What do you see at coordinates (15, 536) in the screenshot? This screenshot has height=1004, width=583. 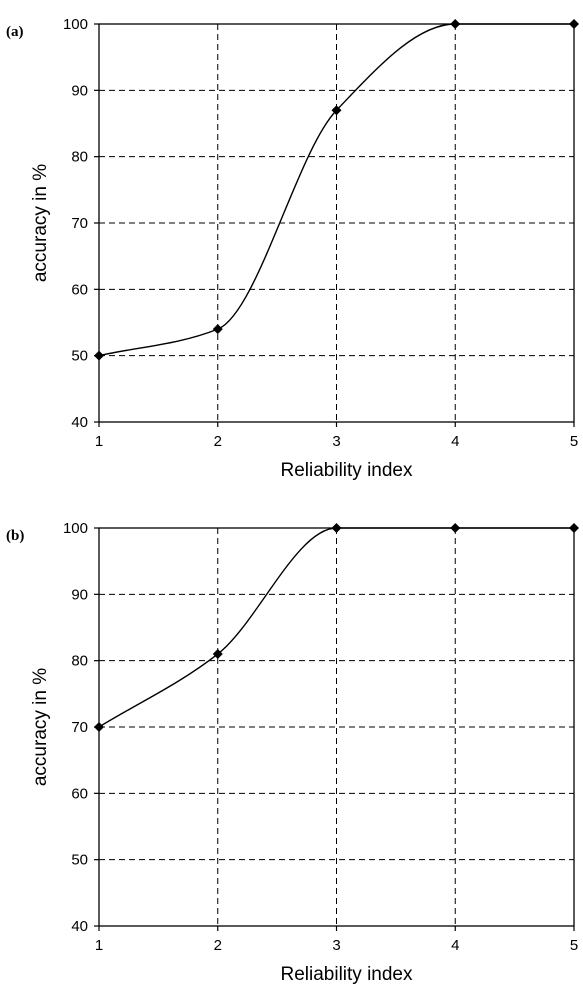 I see `panel-label-b: (b)` at bounding box center [15, 536].